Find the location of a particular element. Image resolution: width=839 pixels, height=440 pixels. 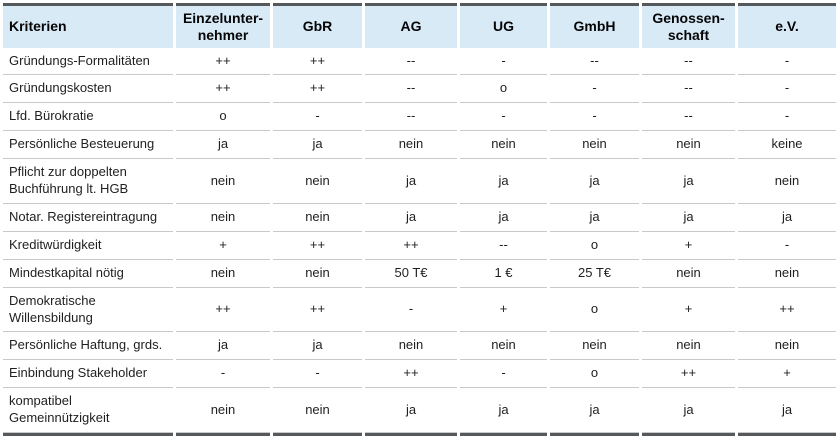

row-label: Einbindung Stakeholder is located at coordinates (88, 374).